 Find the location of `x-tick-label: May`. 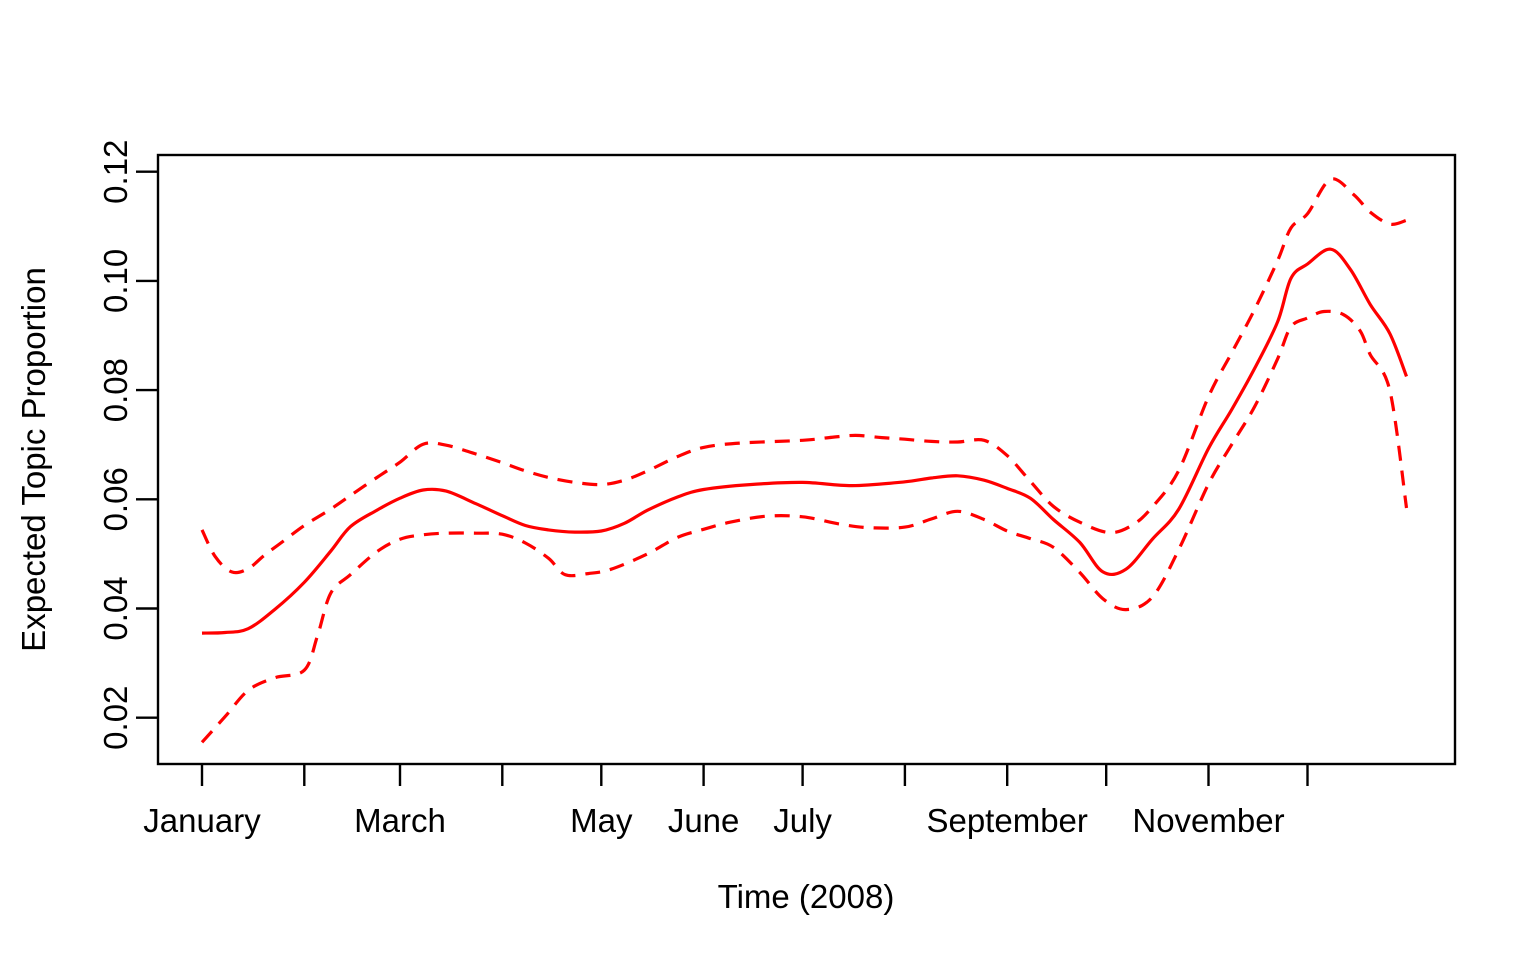

x-tick-label: May is located at coordinates (601, 820).